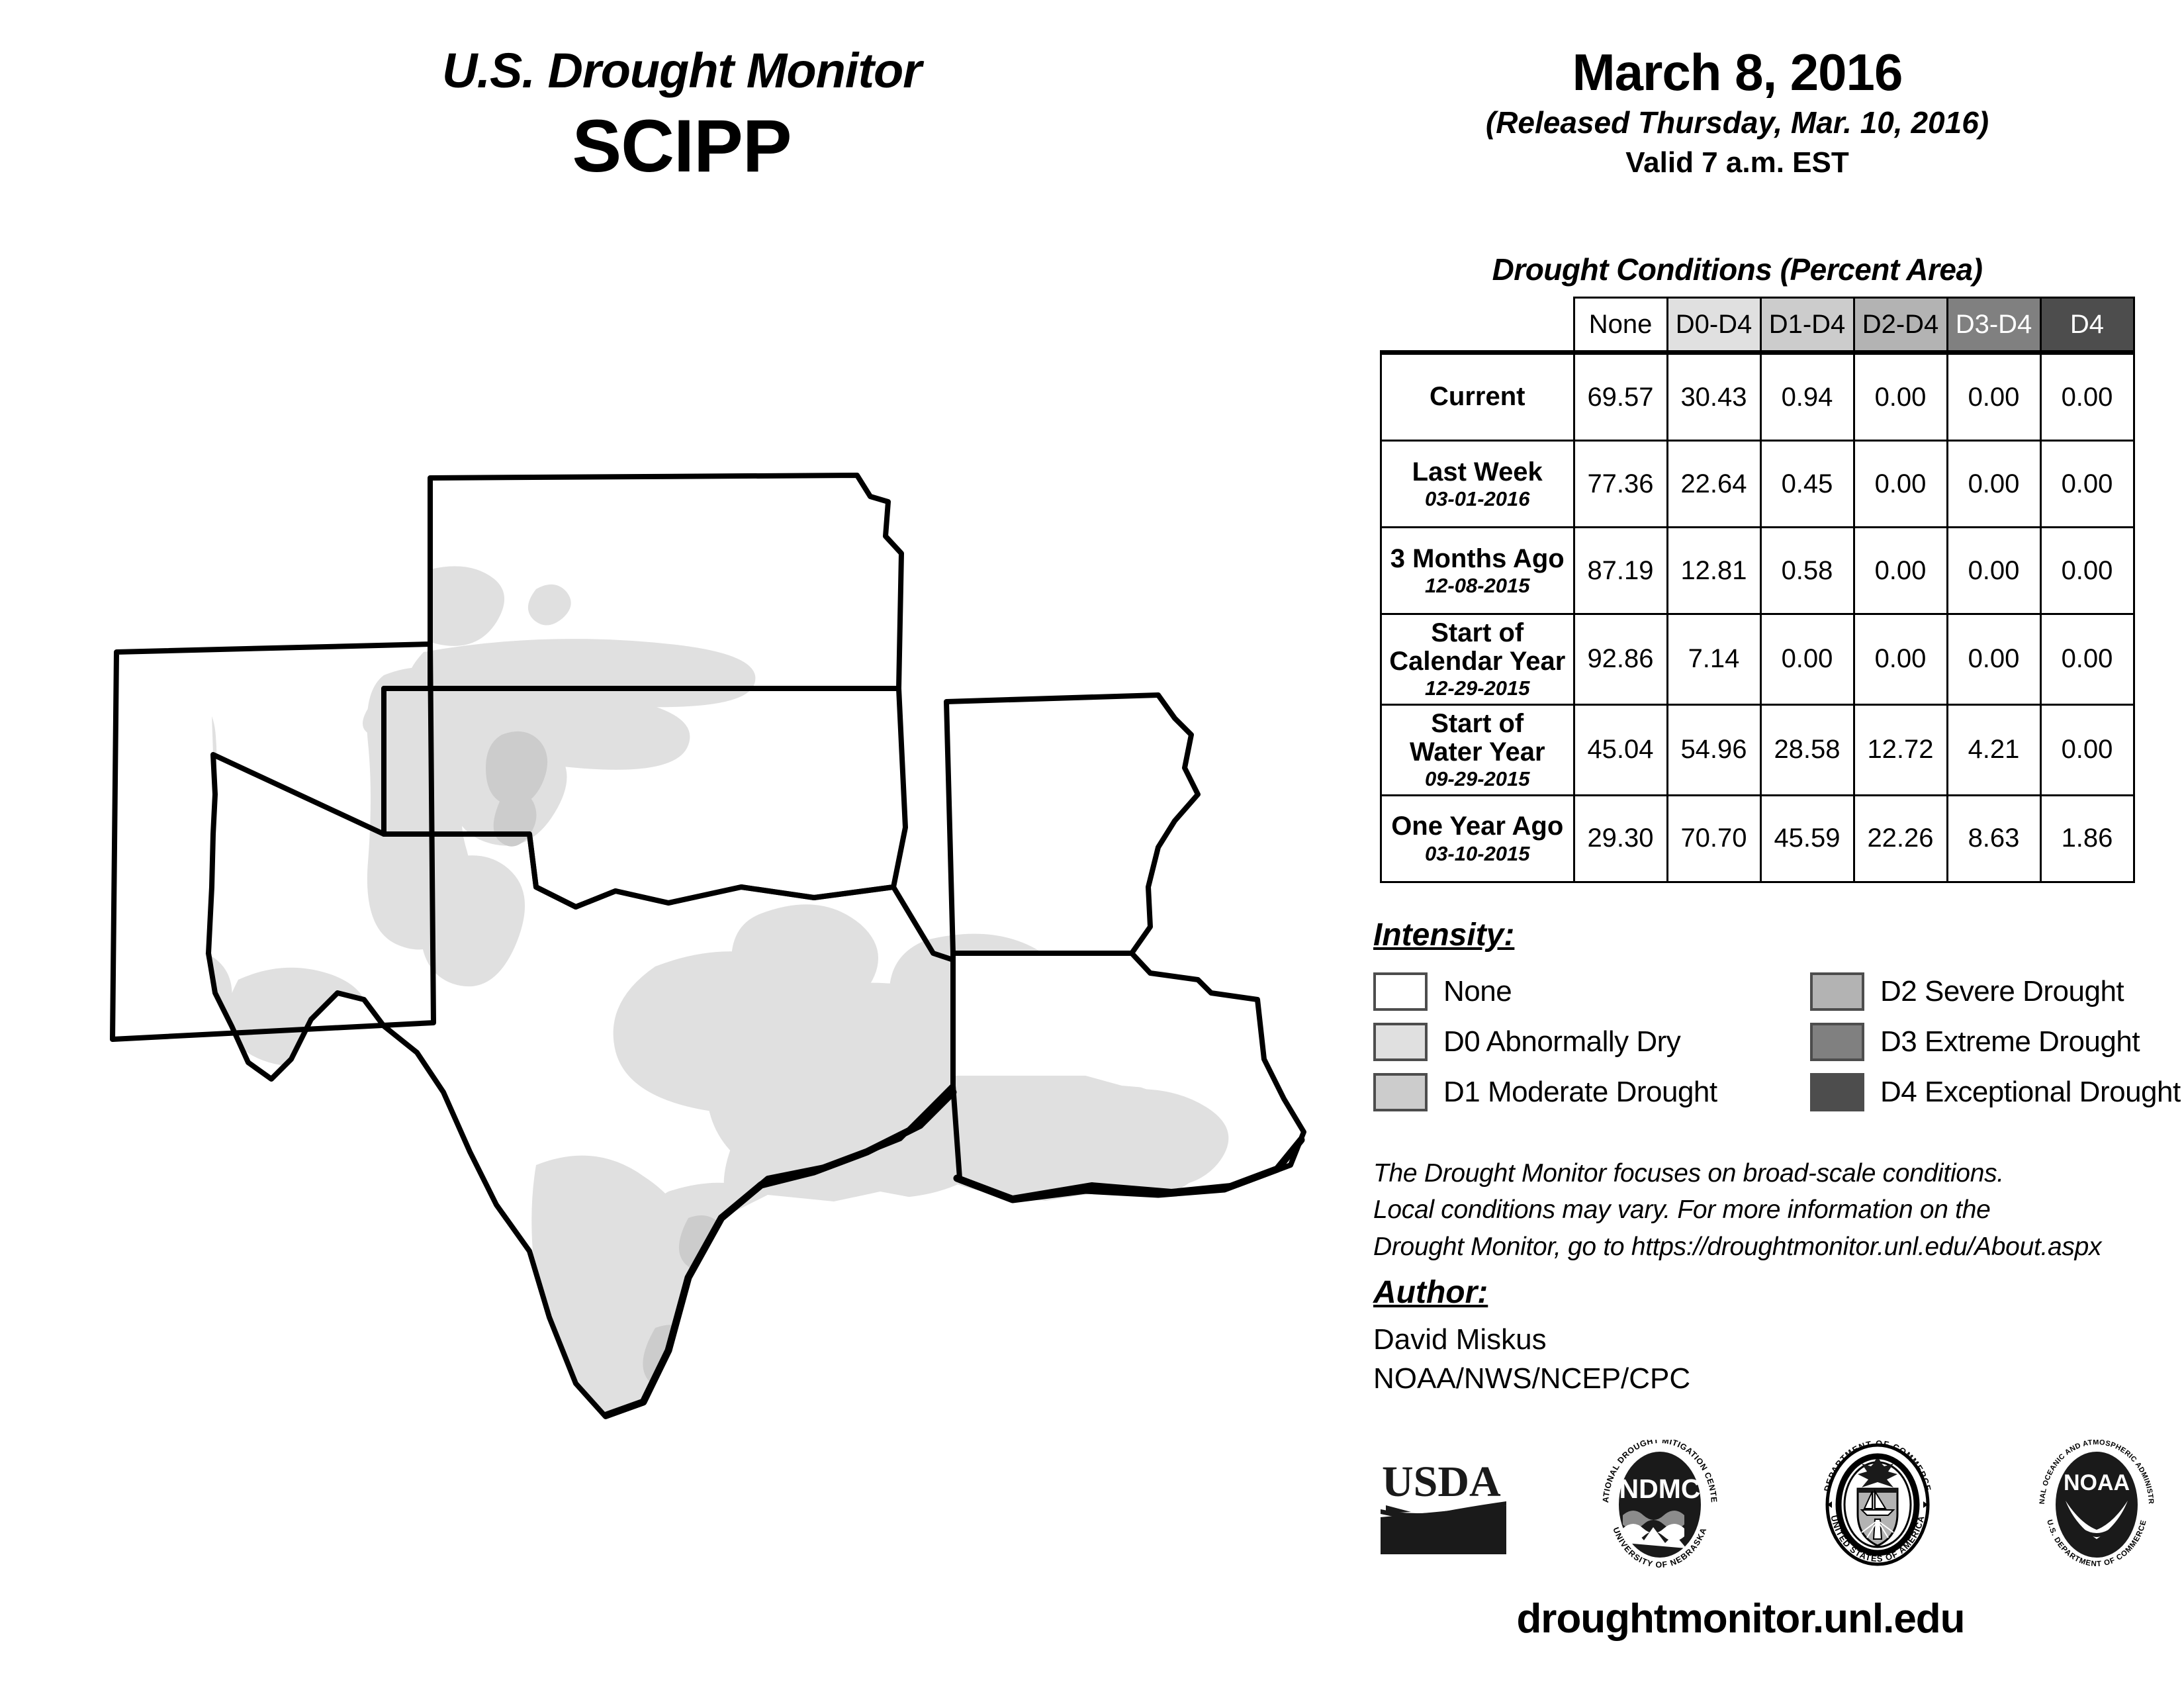  Describe the element at coordinates (1900, 325) in the screenshot. I see `column-header-d2-d4: D2-D4` at that location.